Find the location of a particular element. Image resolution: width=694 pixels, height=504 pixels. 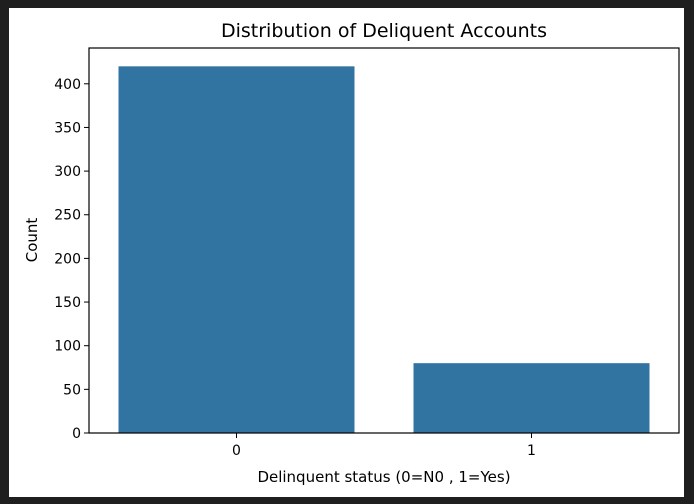

y-tick-label: 0 is located at coordinates (76, 434).